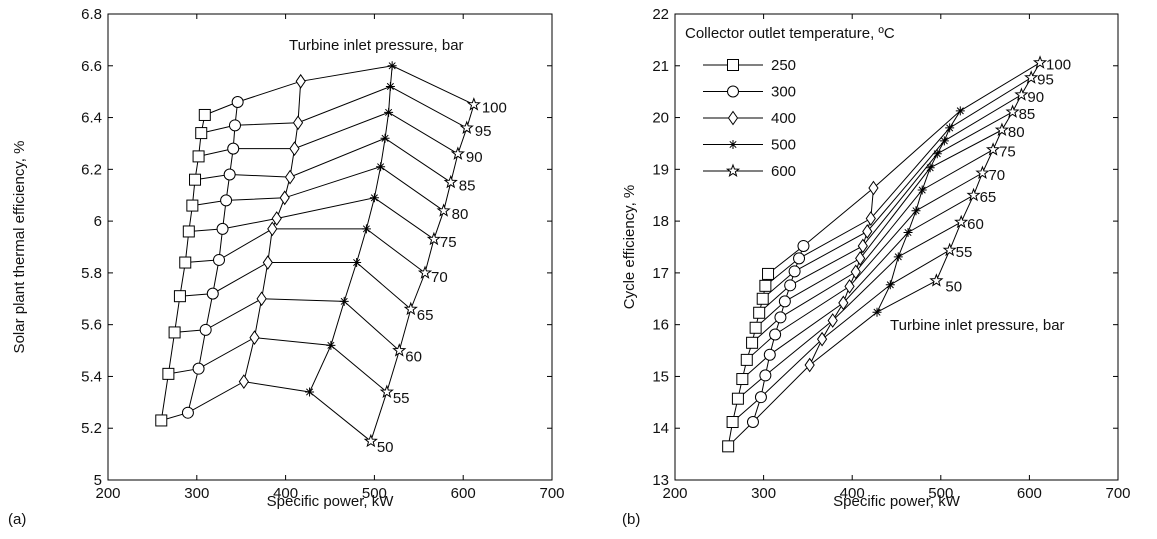 The width and height of the screenshot is (1157, 539). Describe the element at coordinates (98, 480) in the screenshot. I see `y-tick-label: 5` at that location.